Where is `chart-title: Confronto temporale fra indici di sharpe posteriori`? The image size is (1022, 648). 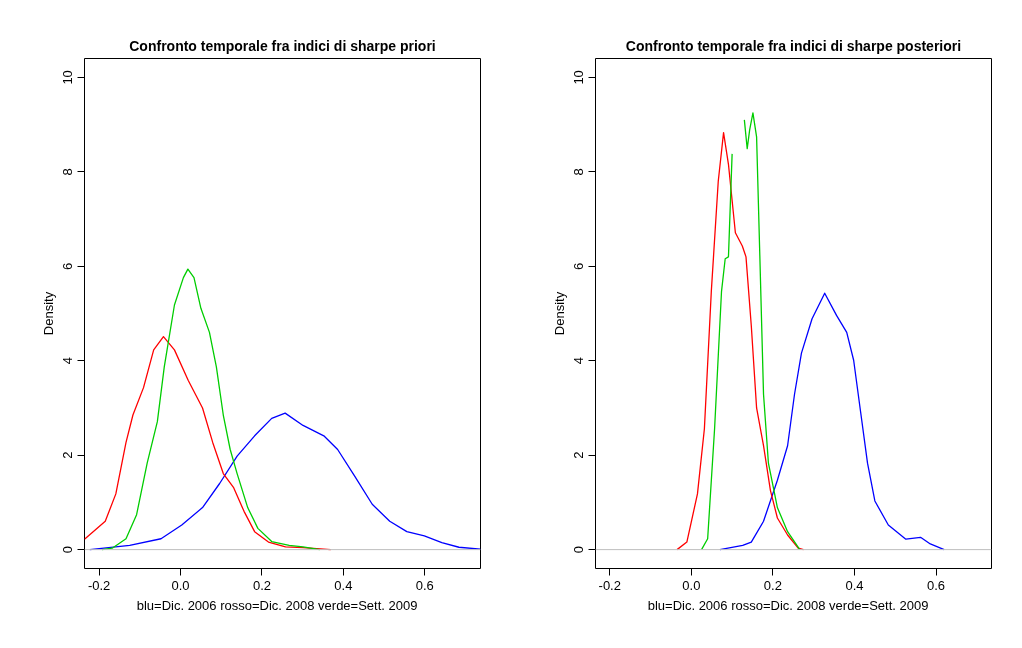 chart-title: Confronto temporale fra indici di sharpe posteriori is located at coordinates (793, 45).